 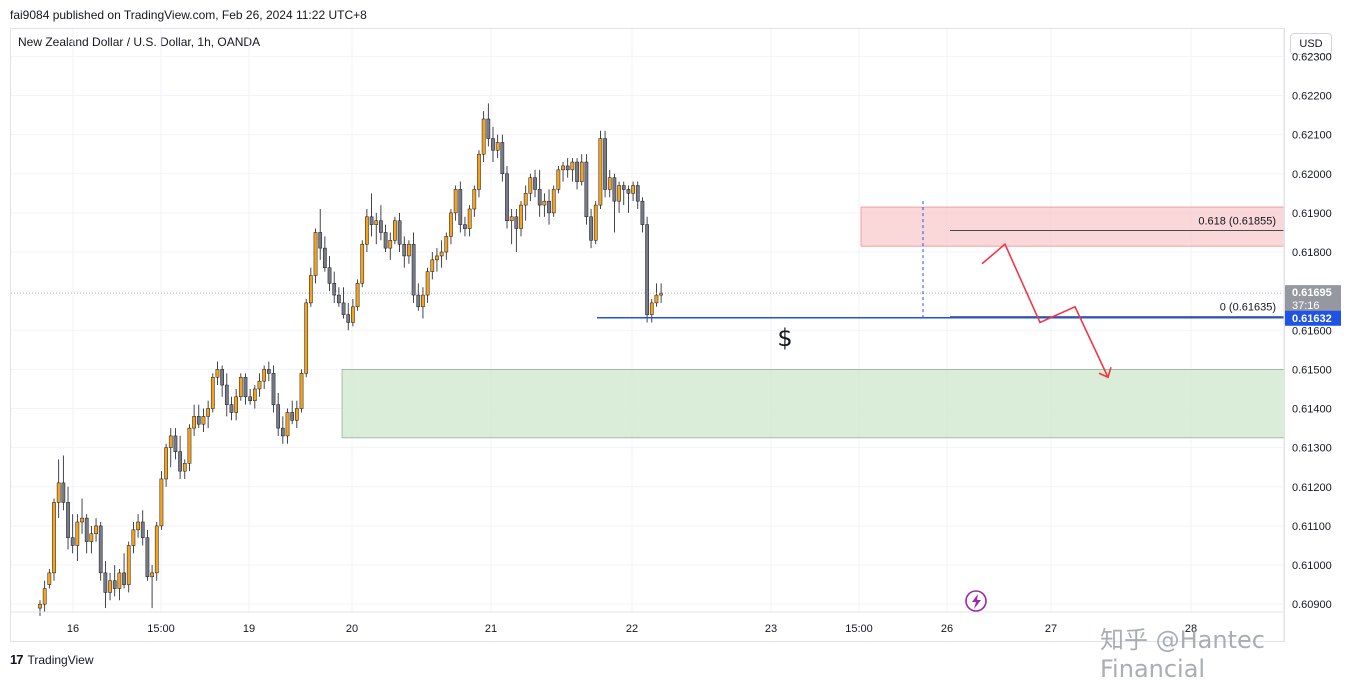 I want to click on flash-icon, so click(x=976, y=601).